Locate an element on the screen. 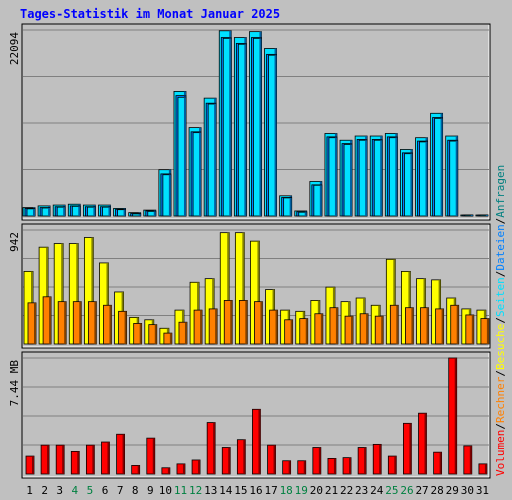  panel-max-label: 942 is located at coordinates (14, 242).